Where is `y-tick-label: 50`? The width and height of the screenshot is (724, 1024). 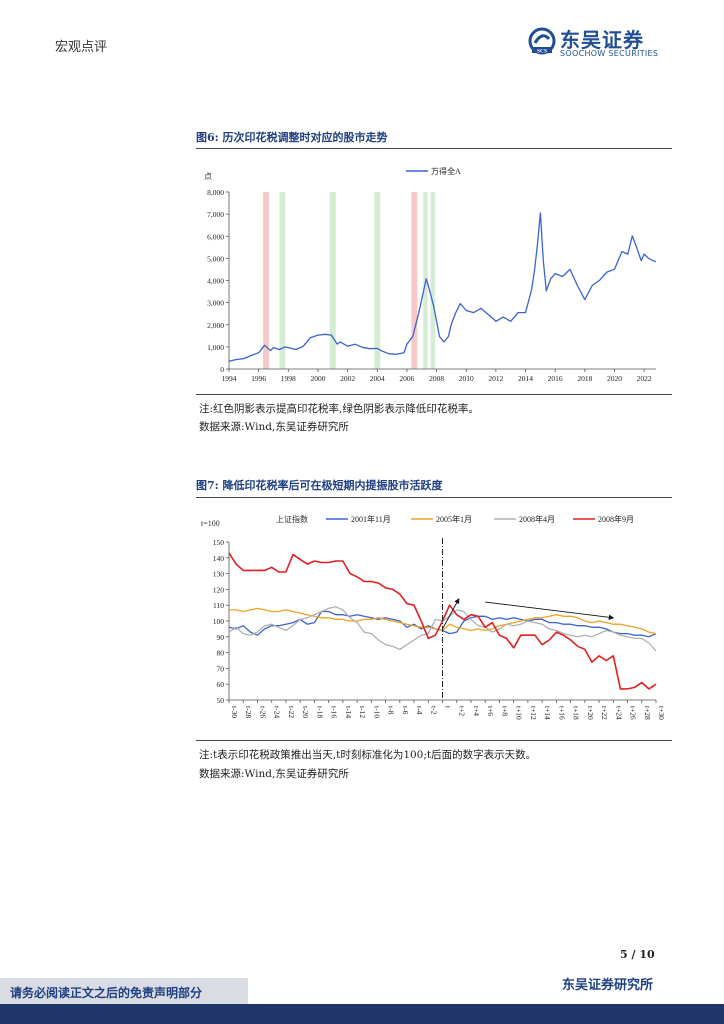 y-tick-label: 50 is located at coordinates (221, 700).